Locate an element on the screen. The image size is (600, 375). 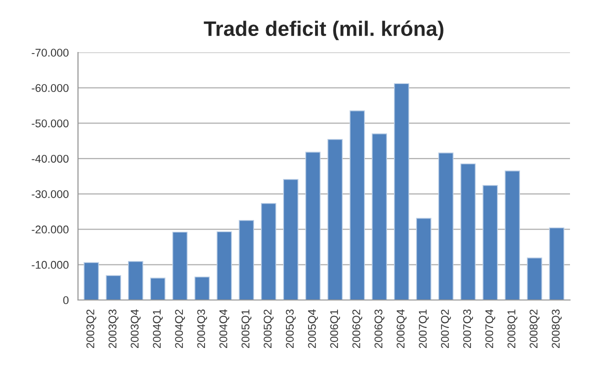
x-tick-label: 2003Q2 is located at coordinates (91, 329).